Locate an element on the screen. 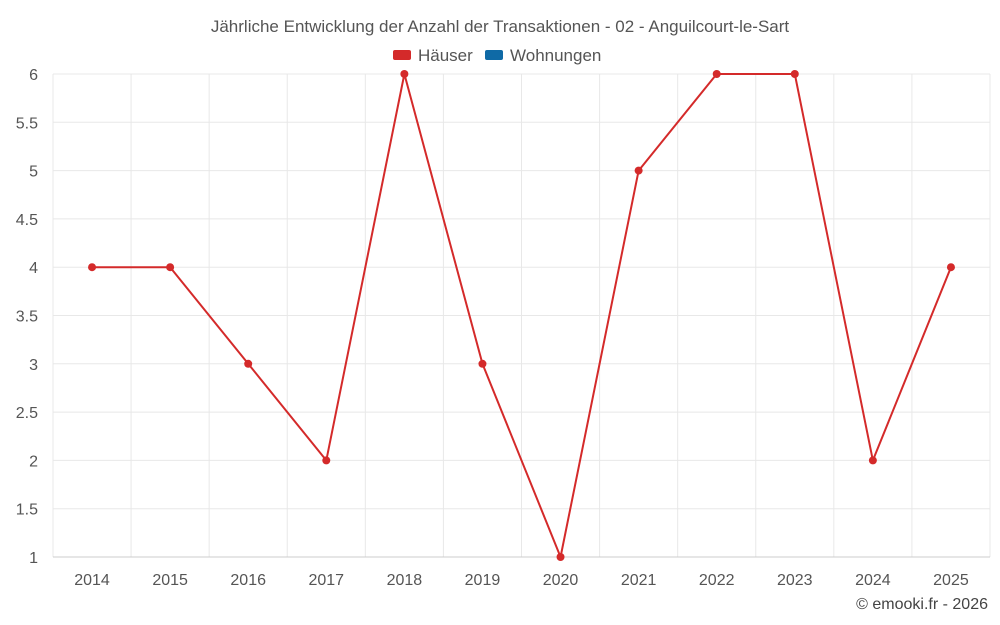  y-tick-label: 3.5 is located at coordinates (27, 317).